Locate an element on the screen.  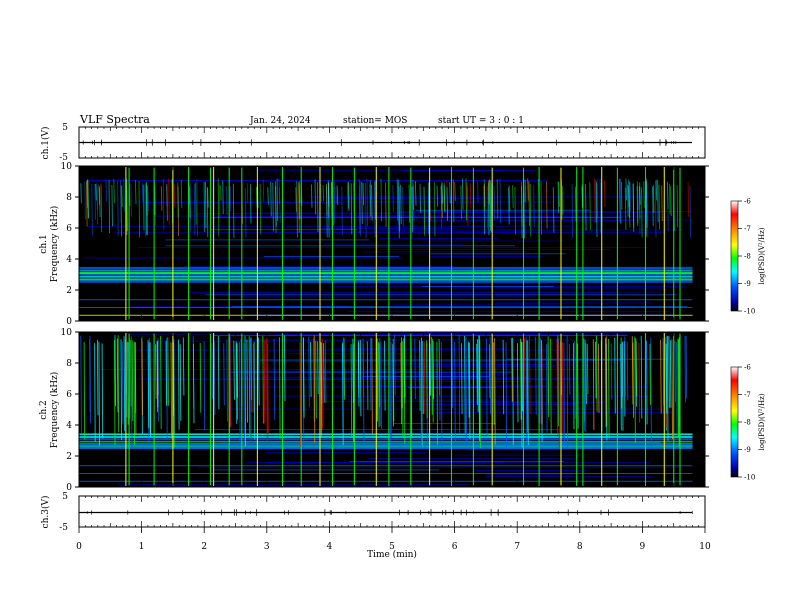
no-data-region is located at coordinates (698, 409).